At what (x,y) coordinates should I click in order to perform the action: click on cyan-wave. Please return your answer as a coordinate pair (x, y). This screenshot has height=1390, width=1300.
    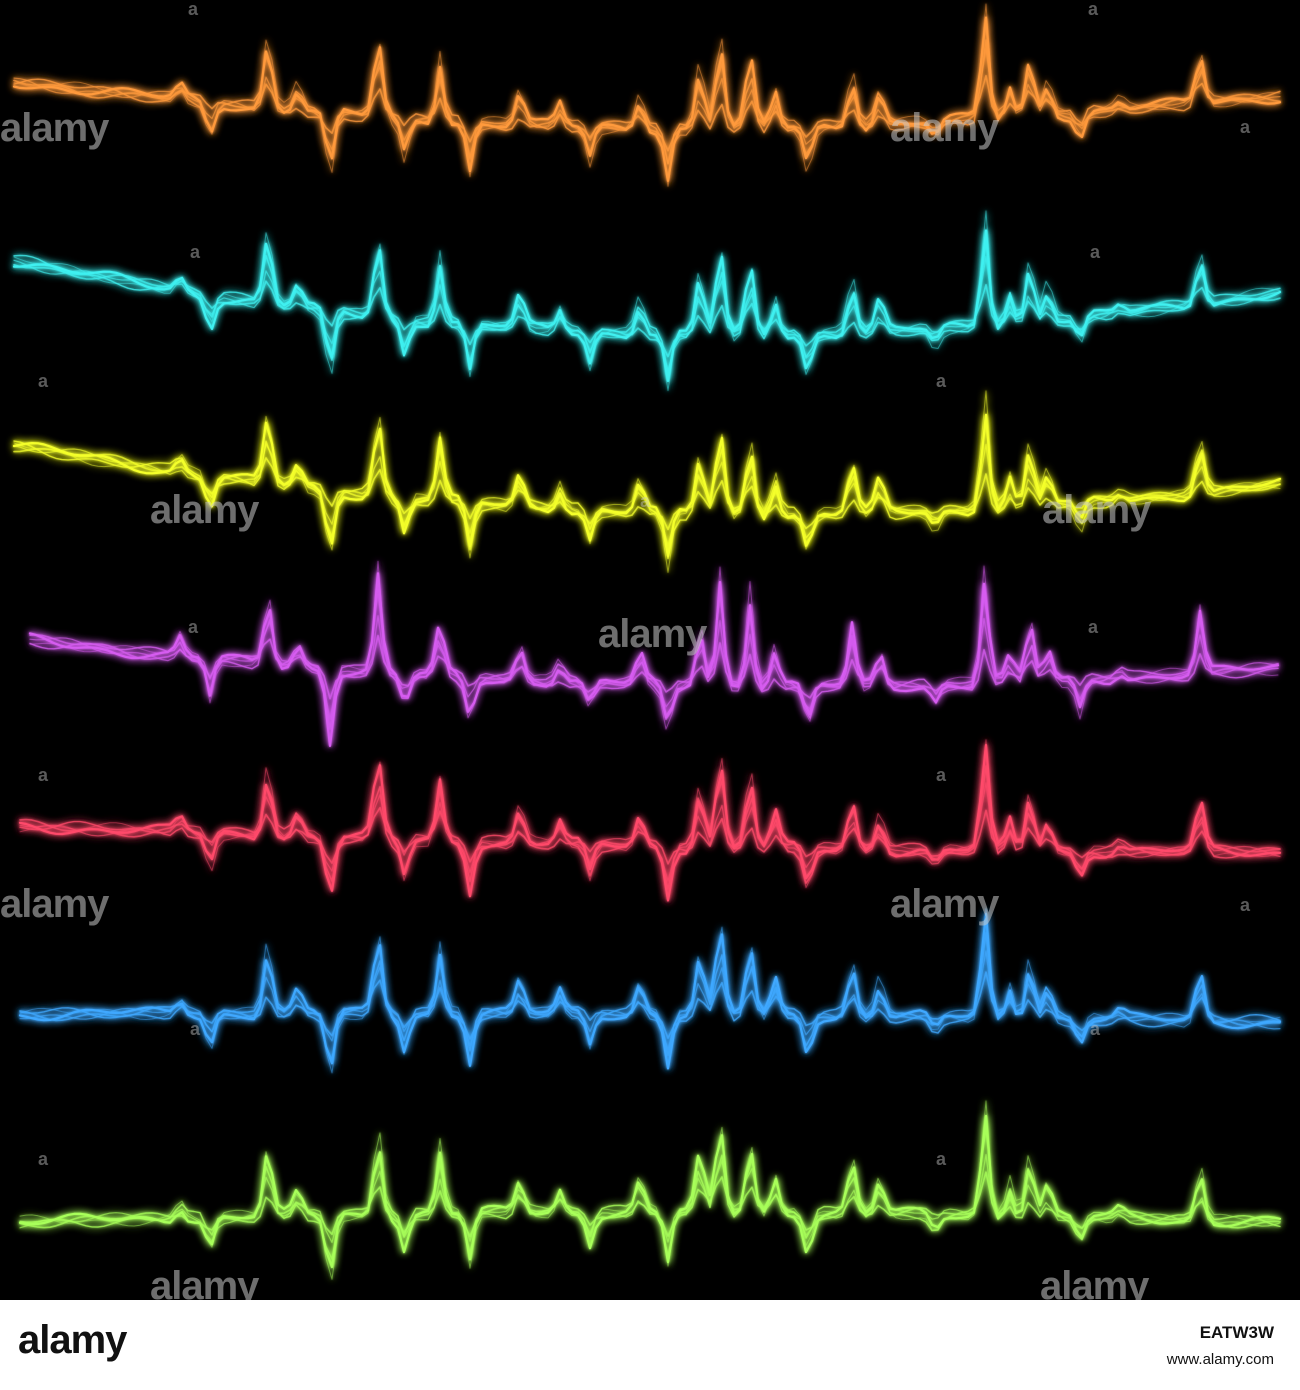
    Looking at the image, I should click on (647, 301).